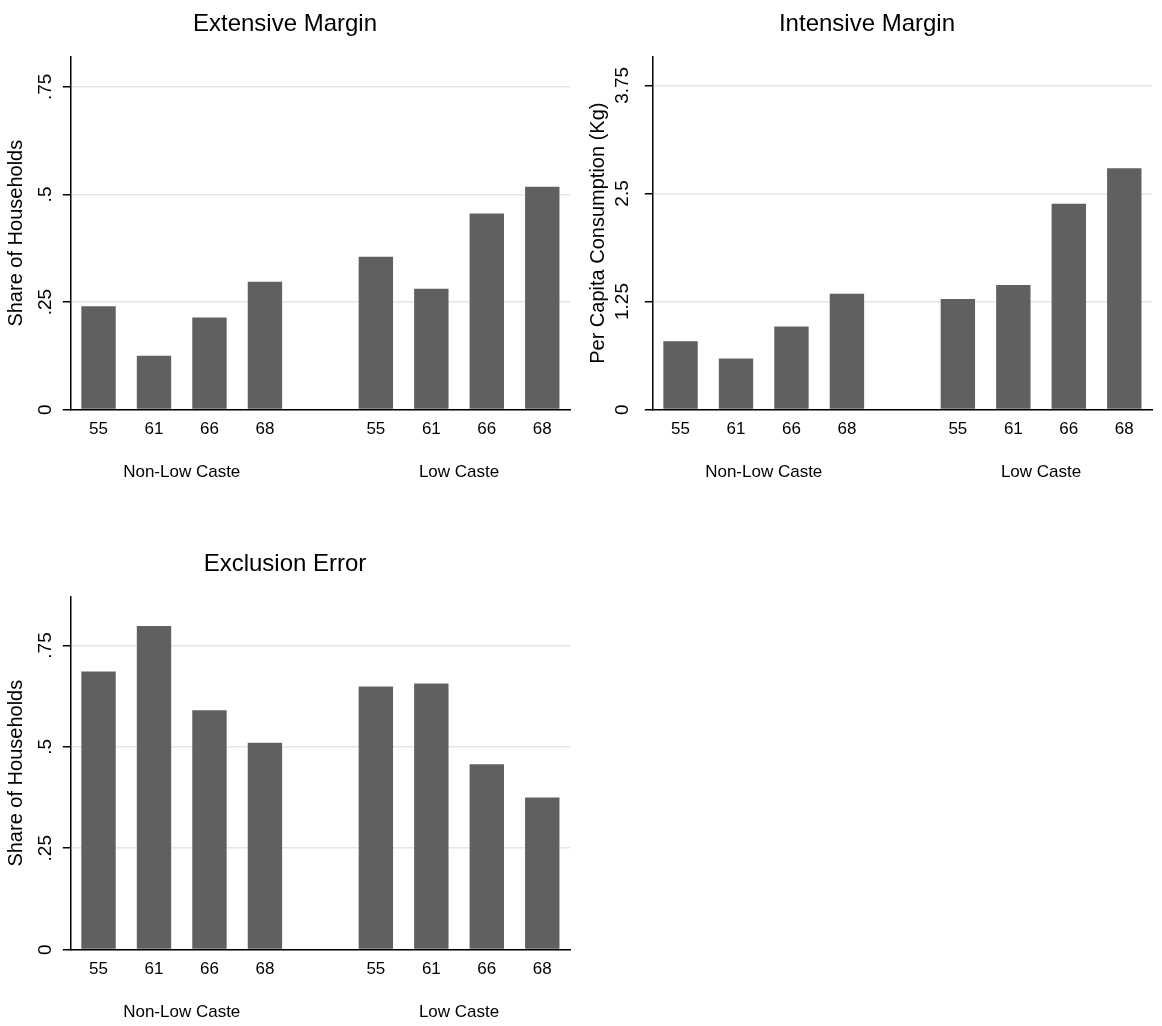 This screenshot has width=1162, height=1026. I want to click on y-tick-label: 2.5, so click(621, 193).